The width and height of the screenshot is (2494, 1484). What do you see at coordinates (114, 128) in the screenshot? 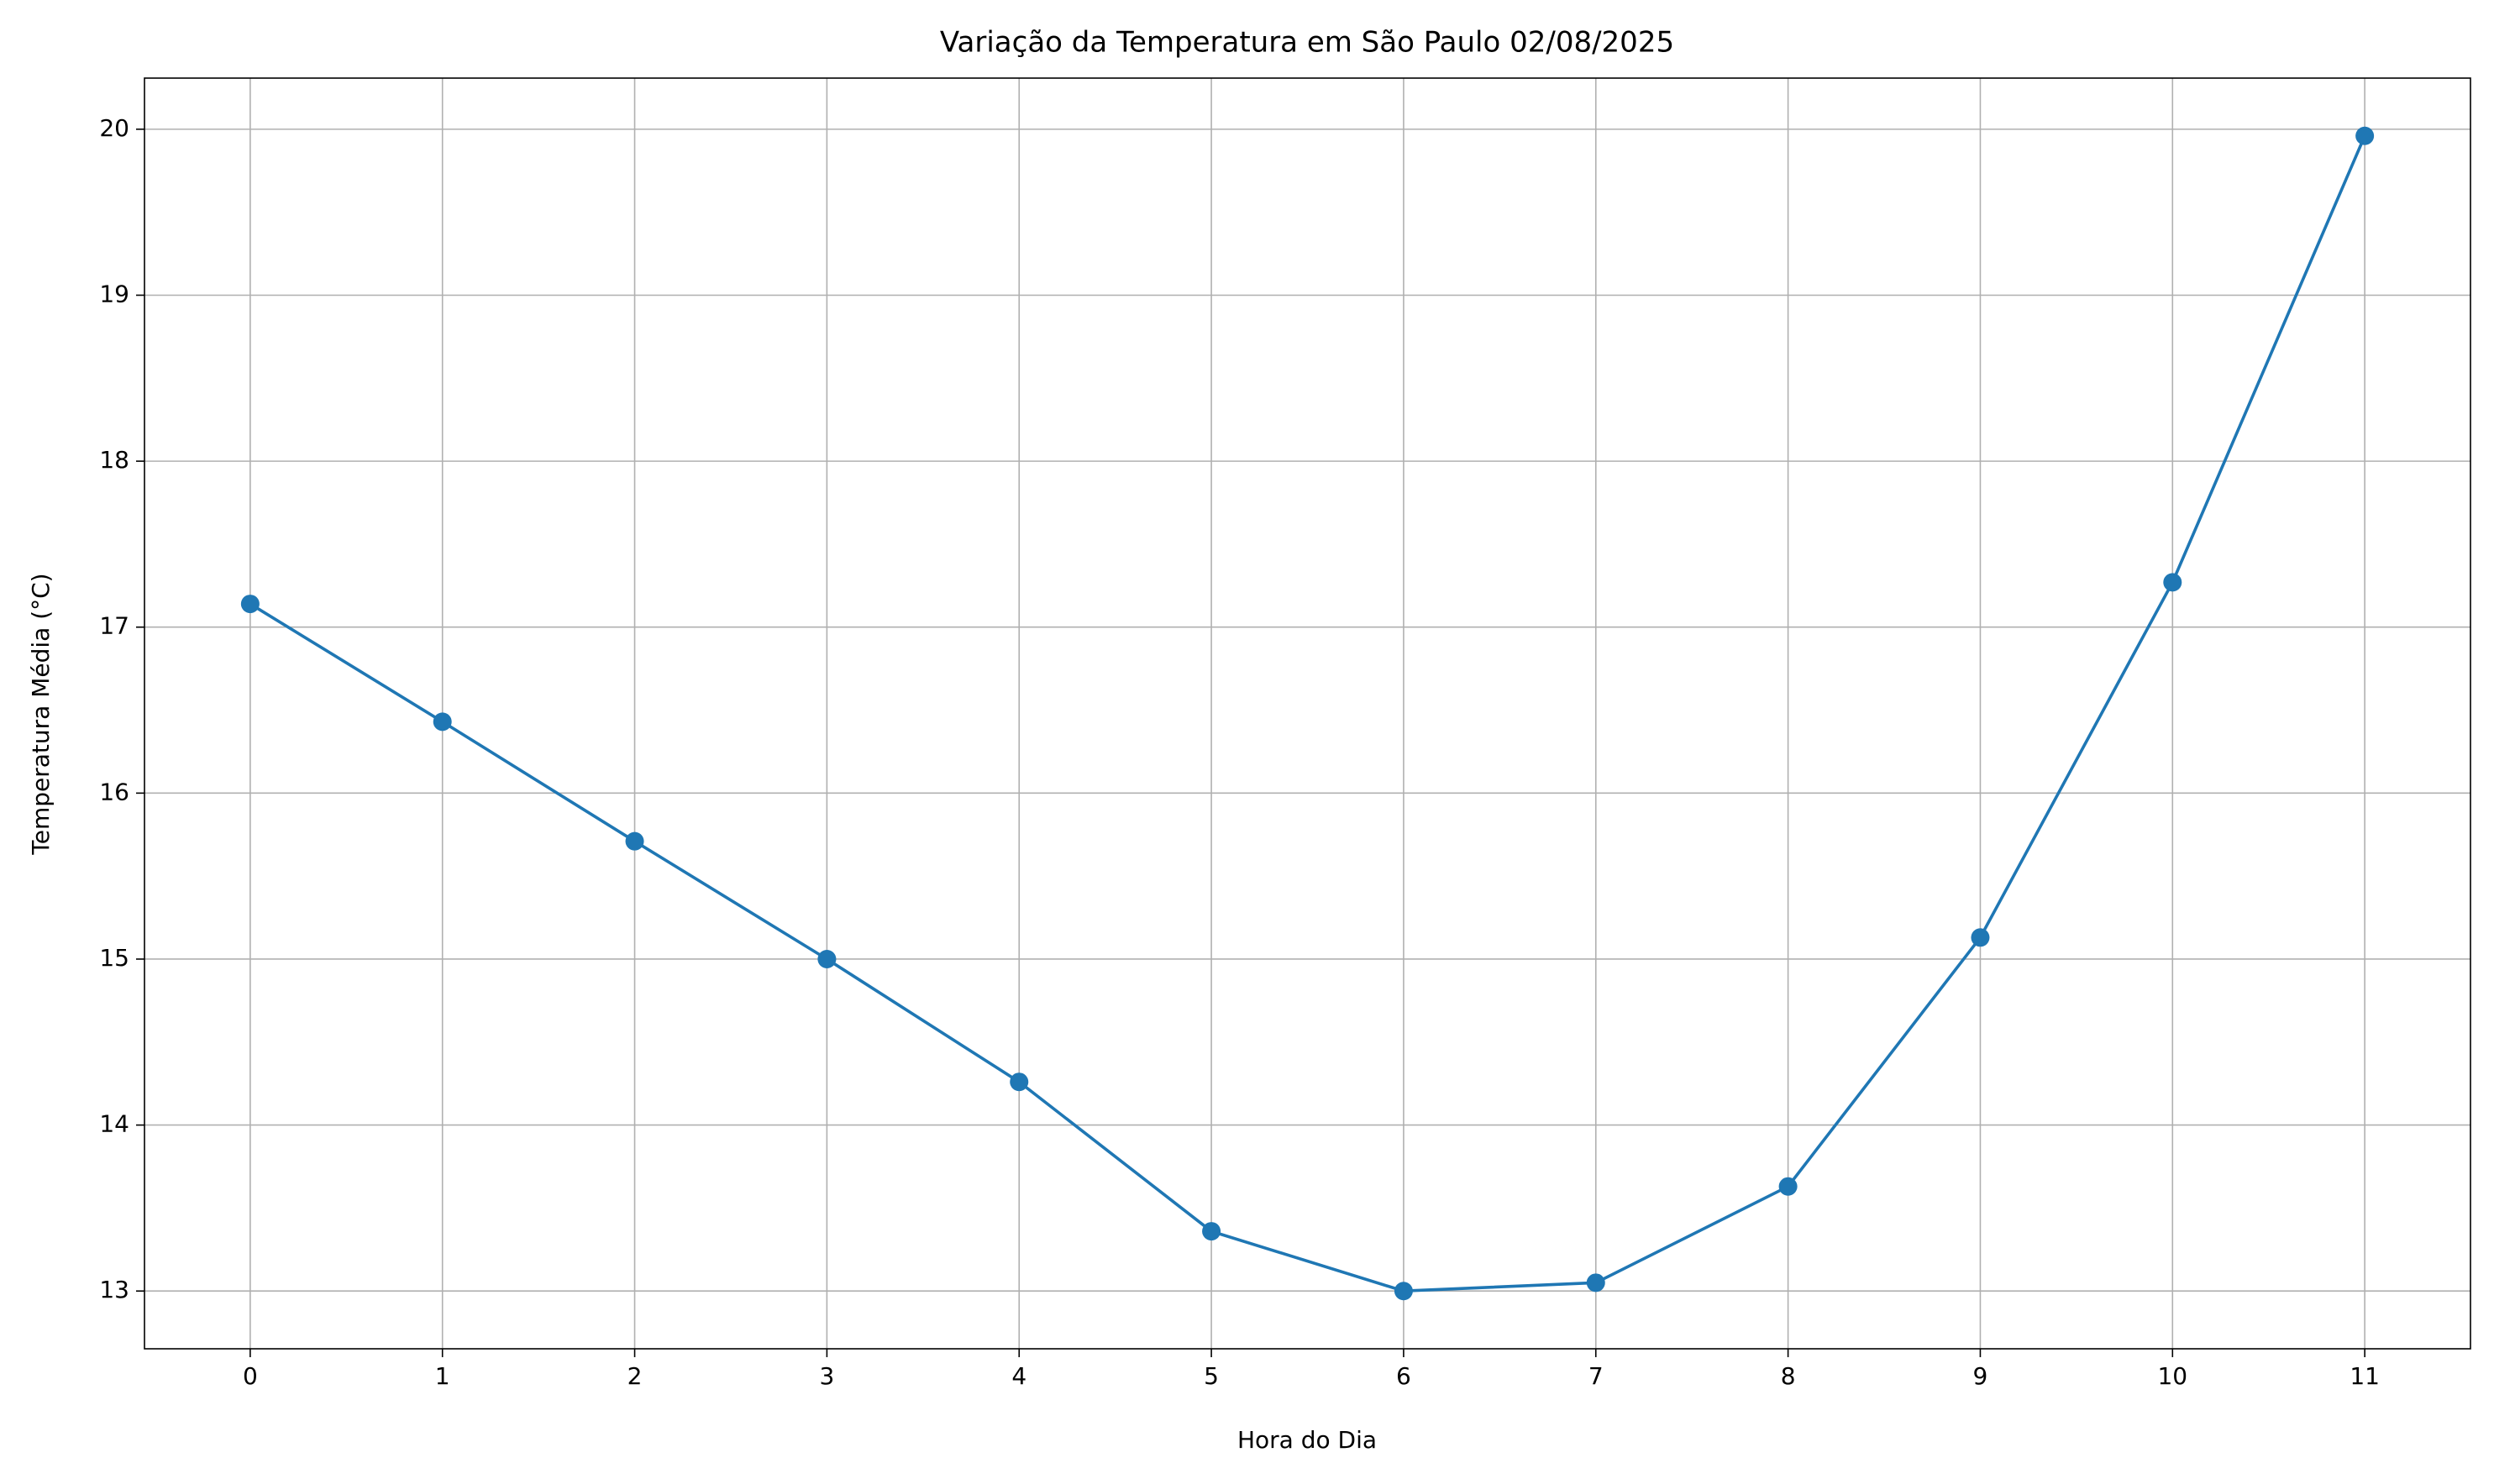
I see `y-tick-label: 20` at bounding box center [114, 128].